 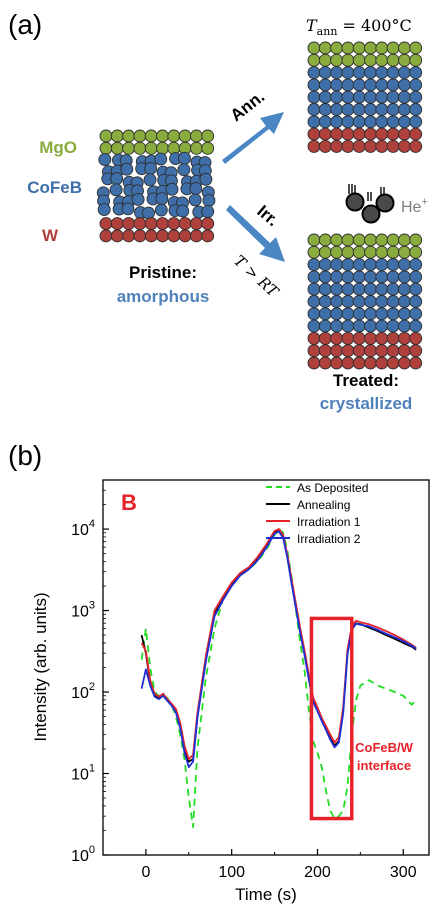 I want to click on interface-highlight-box, so click(x=331, y=718).